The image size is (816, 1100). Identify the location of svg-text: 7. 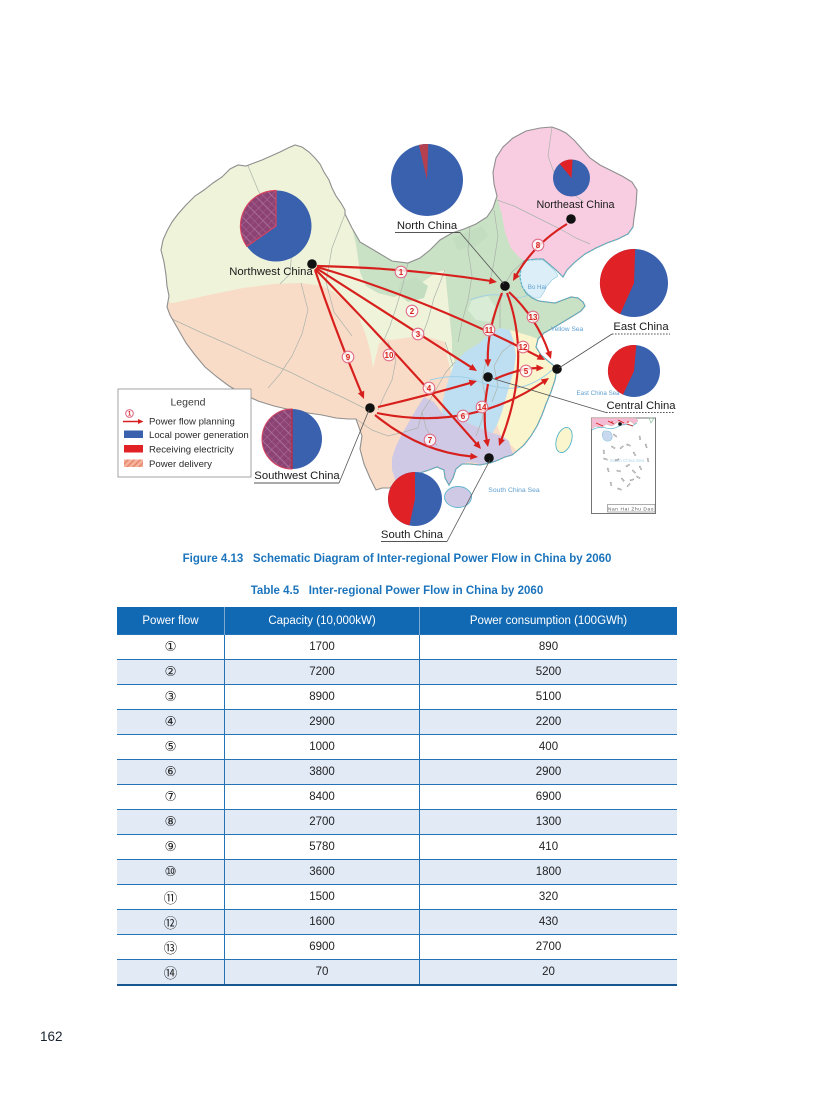
(430, 440).